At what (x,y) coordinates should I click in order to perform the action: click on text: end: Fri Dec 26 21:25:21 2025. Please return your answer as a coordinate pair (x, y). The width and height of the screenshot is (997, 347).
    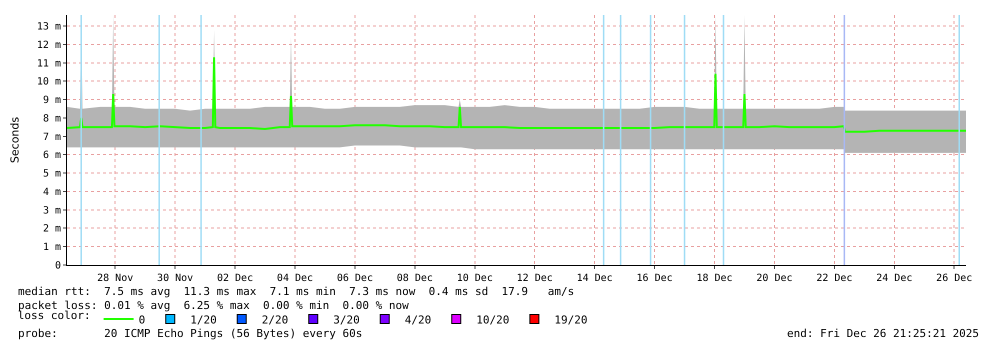
    Looking at the image, I should click on (883, 333).